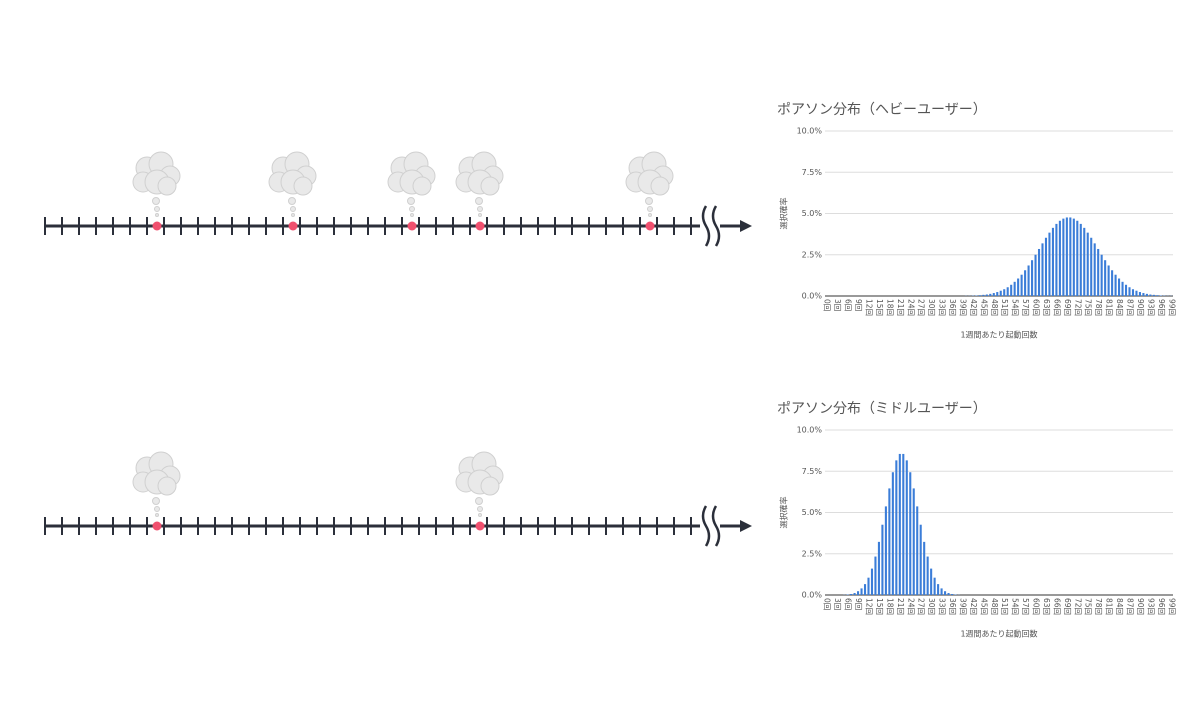 Image resolution: width=1200 pixels, height=710 pixels. Describe the element at coordinates (1171, 606) in the screenshot. I see `x-tick-label: 99回` at that location.